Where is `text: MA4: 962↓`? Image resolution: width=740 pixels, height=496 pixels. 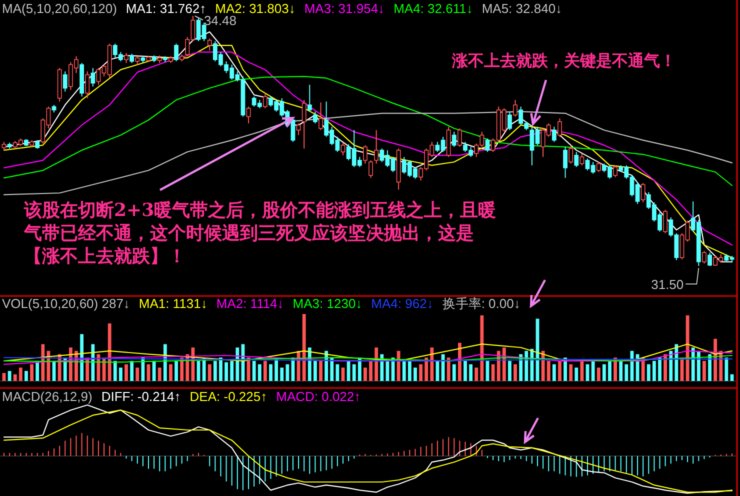
text: MA4: 962↓ is located at coordinates (402, 303).